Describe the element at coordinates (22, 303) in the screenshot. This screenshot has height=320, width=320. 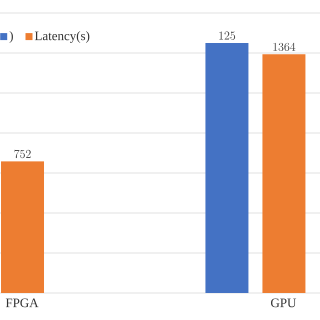
I see `x-tick-label: FPGA` at that location.